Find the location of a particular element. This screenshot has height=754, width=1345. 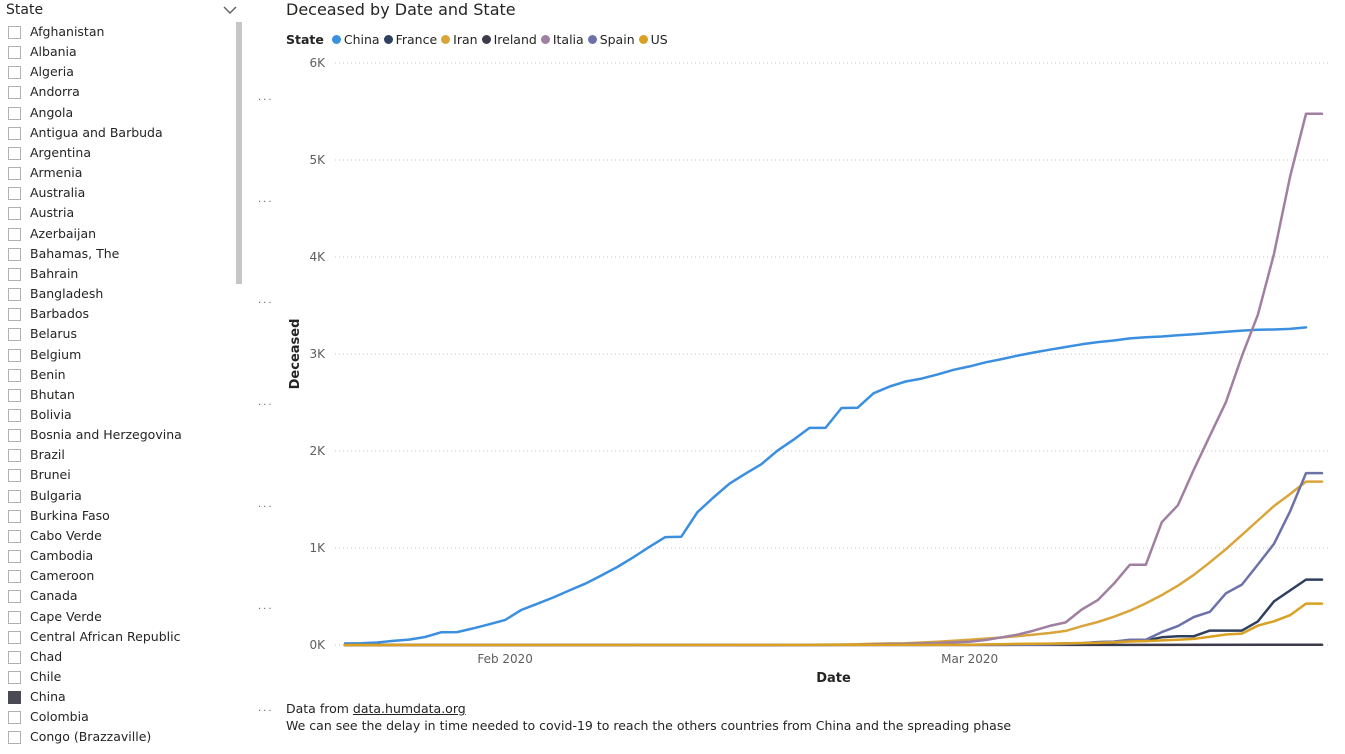

slicer-item: Belgium is located at coordinates (116, 356).